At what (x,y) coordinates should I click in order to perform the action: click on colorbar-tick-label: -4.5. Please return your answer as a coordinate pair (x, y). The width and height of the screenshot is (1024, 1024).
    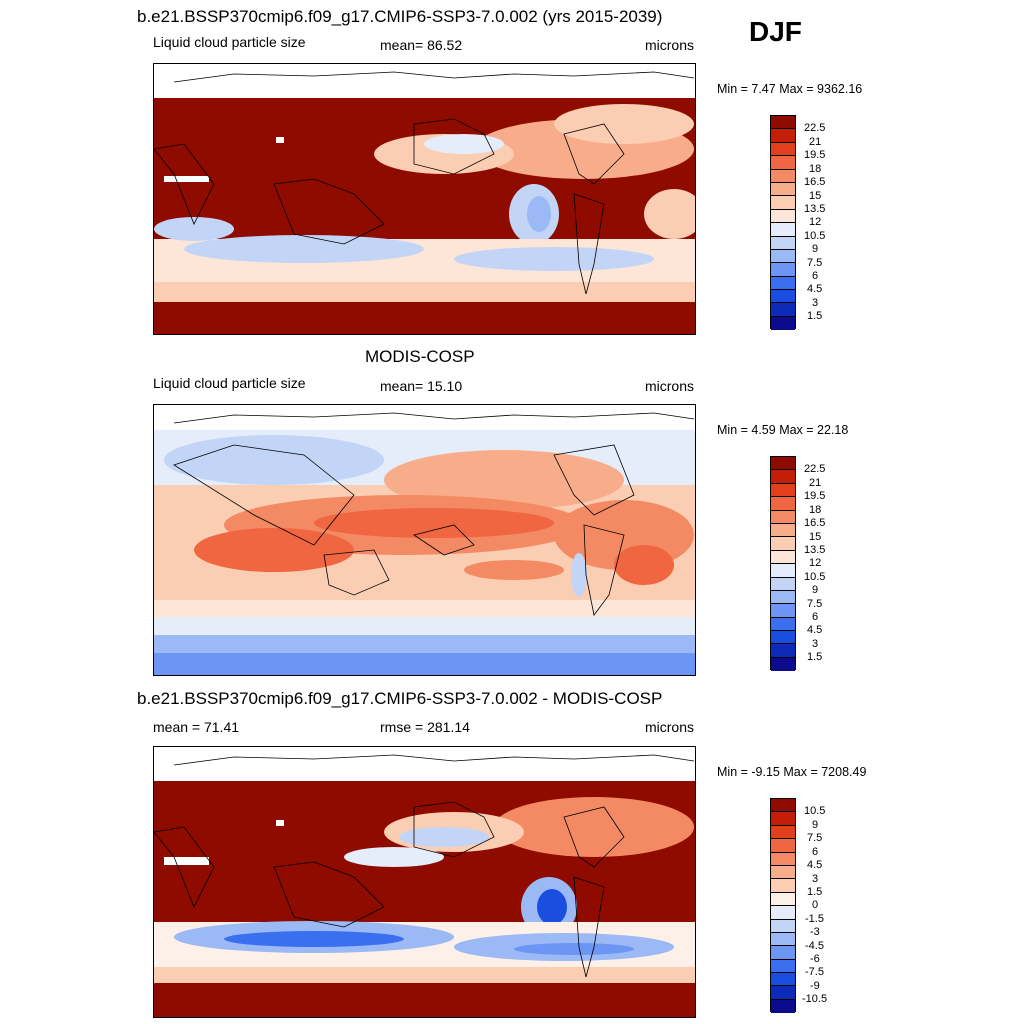
    Looking at the image, I should click on (814, 946).